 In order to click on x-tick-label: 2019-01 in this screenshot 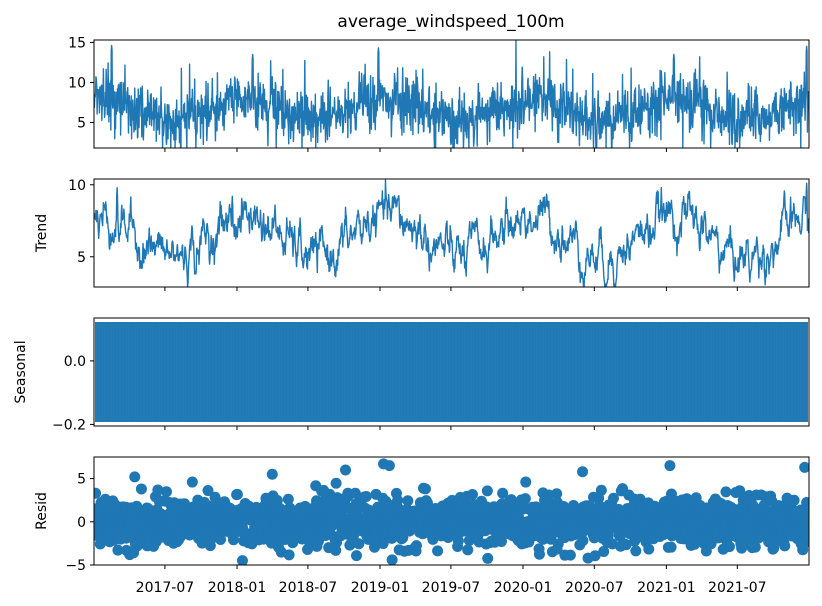, I will do `click(380, 588)`.